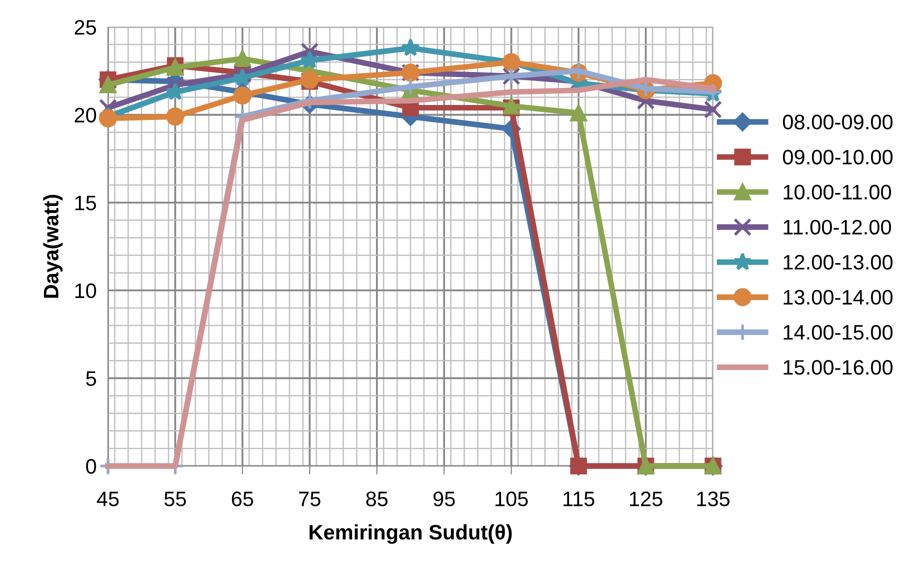  What do you see at coordinates (579, 499) in the screenshot?
I see `x-tick-label: 115` at bounding box center [579, 499].